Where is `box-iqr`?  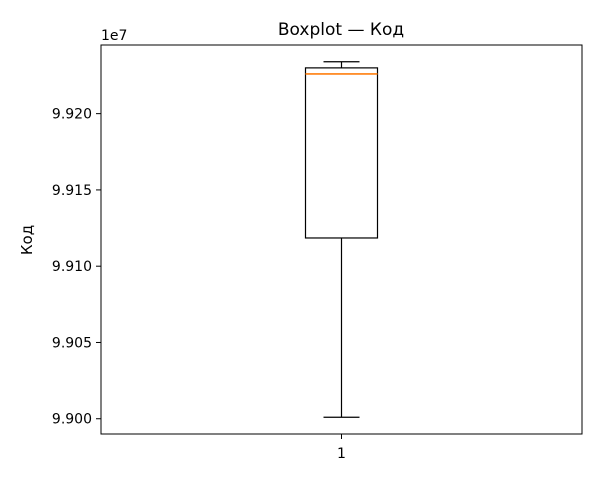 box-iqr is located at coordinates (341, 153).